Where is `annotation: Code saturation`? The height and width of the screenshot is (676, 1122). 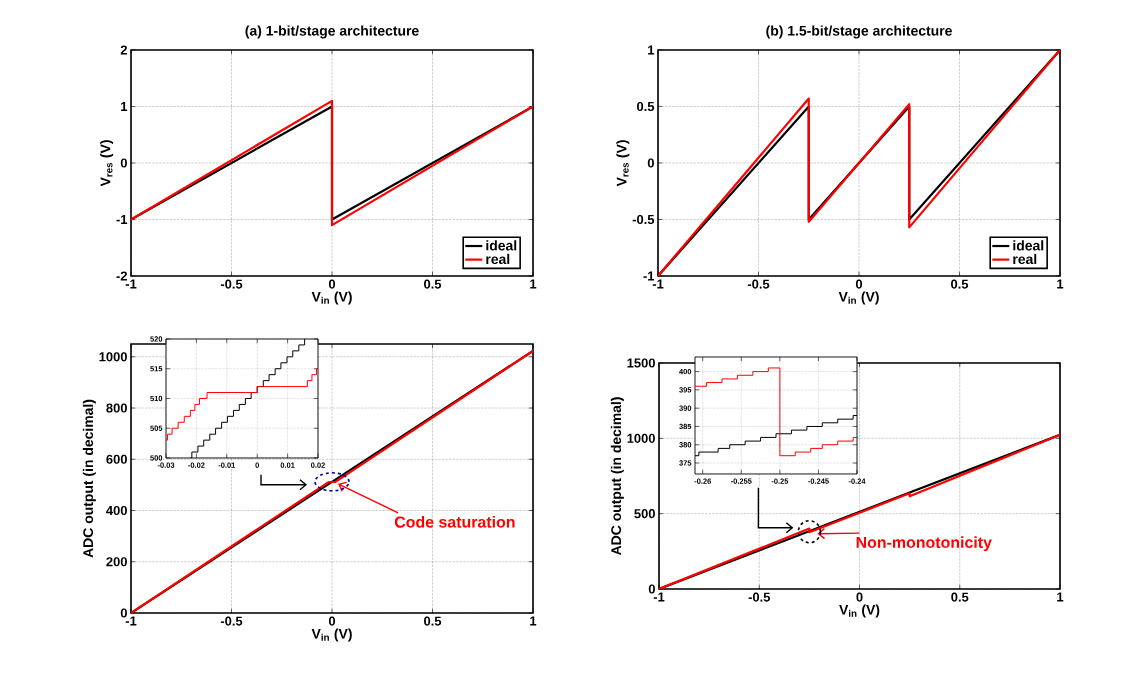
annotation: Code saturation is located at coordinates (454, 521).